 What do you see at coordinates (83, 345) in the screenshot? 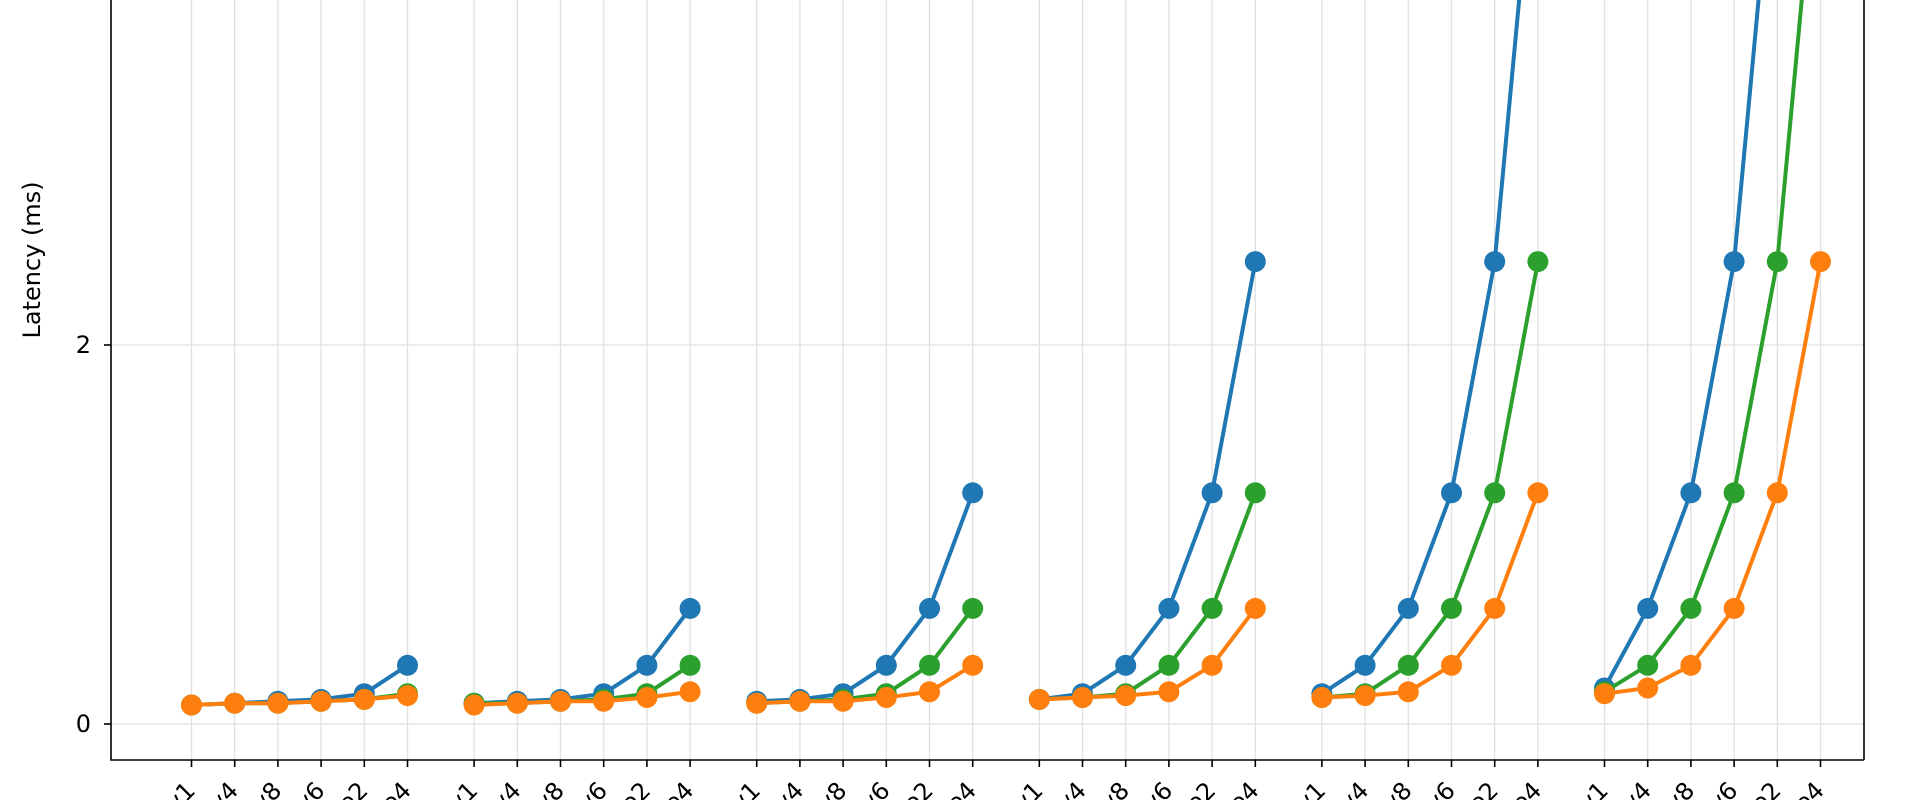
I see `y-tick-label: 2` at bounding box center [83, 345].